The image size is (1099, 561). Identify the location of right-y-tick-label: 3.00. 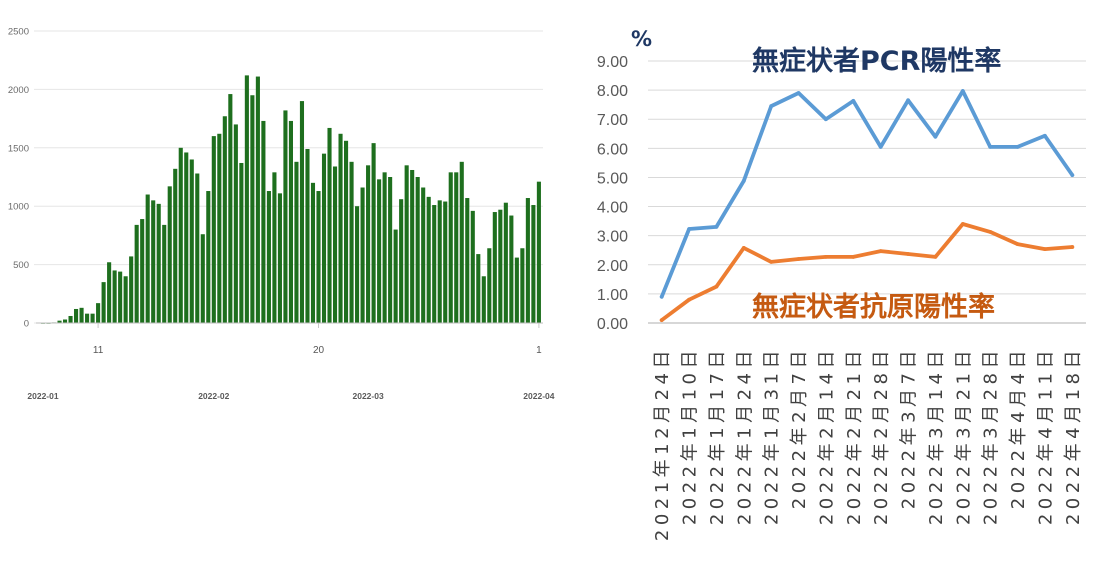
(612, 237).